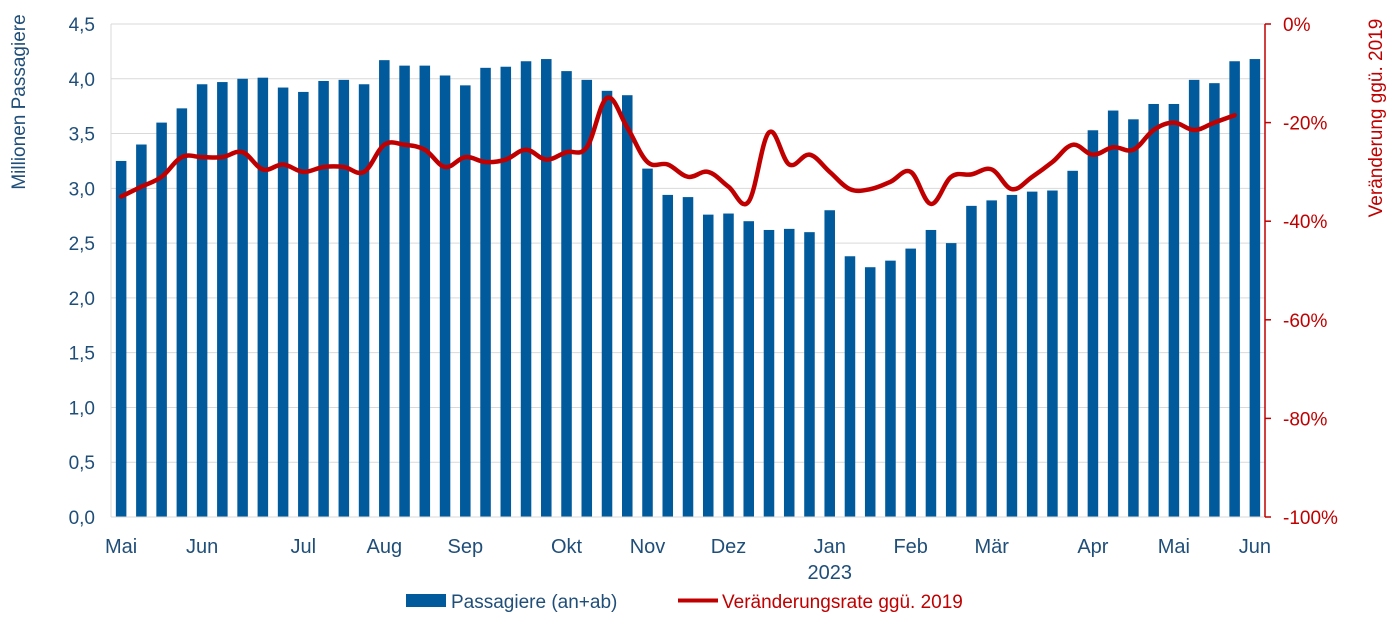  What do you see at coordinates (1305, 222) in the screenshot?
I see `right-y-tick-label: -40%` at bounding box center [1305, 222].